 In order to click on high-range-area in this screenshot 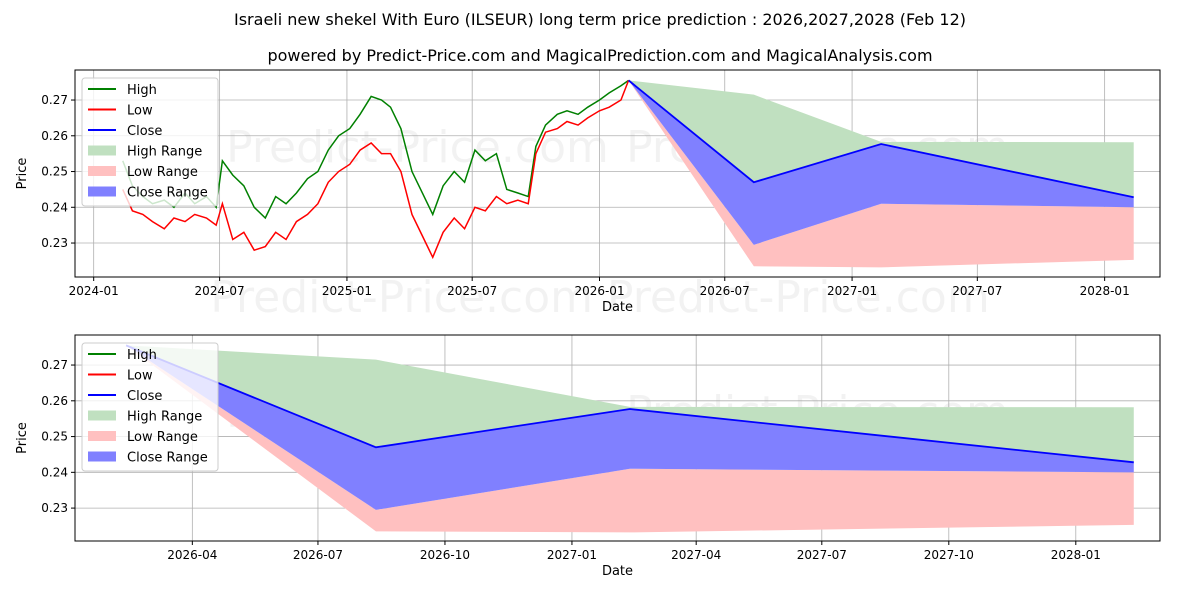, I will do `click(881, 139)`.